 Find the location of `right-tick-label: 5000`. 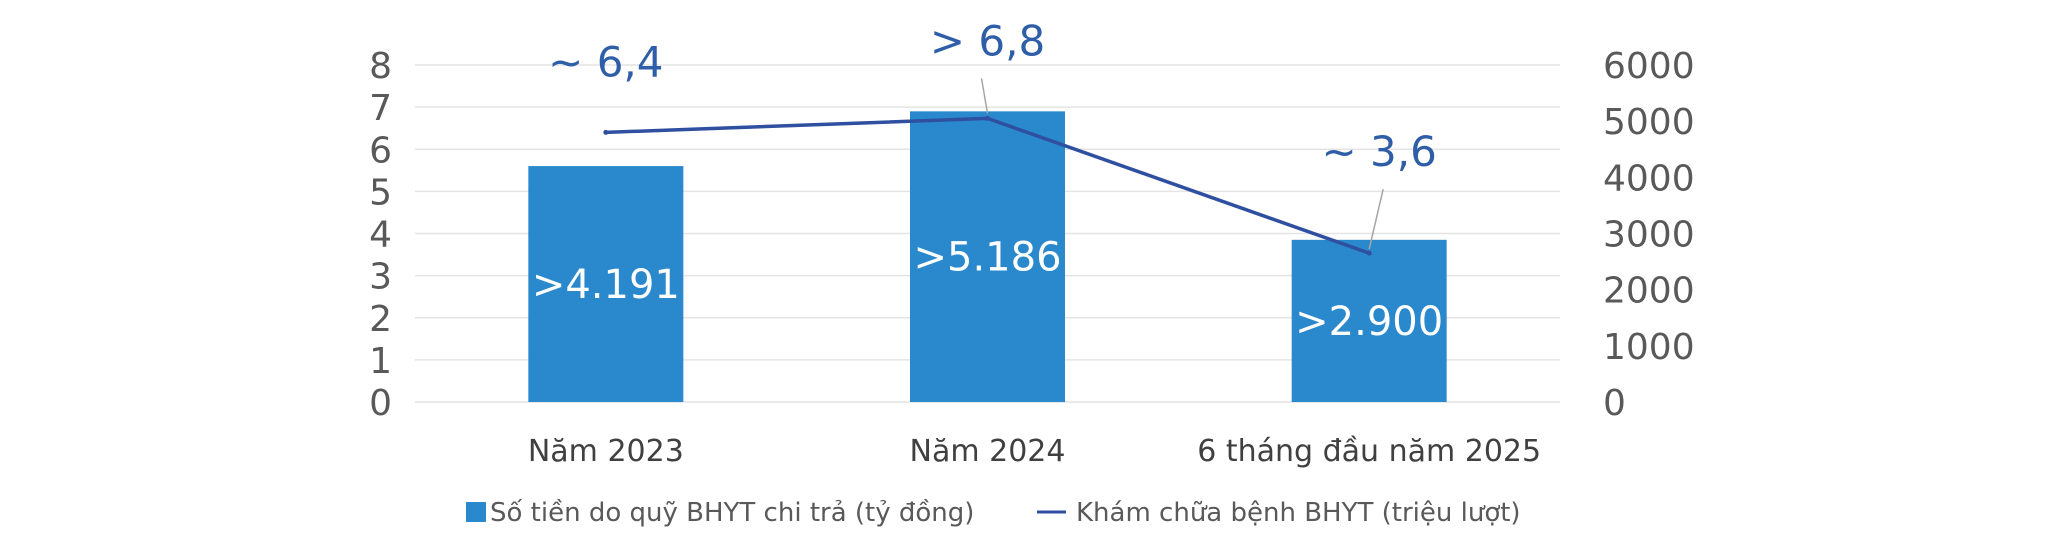

right-tick-label: 5000 is located at coordinates (1649, 122).